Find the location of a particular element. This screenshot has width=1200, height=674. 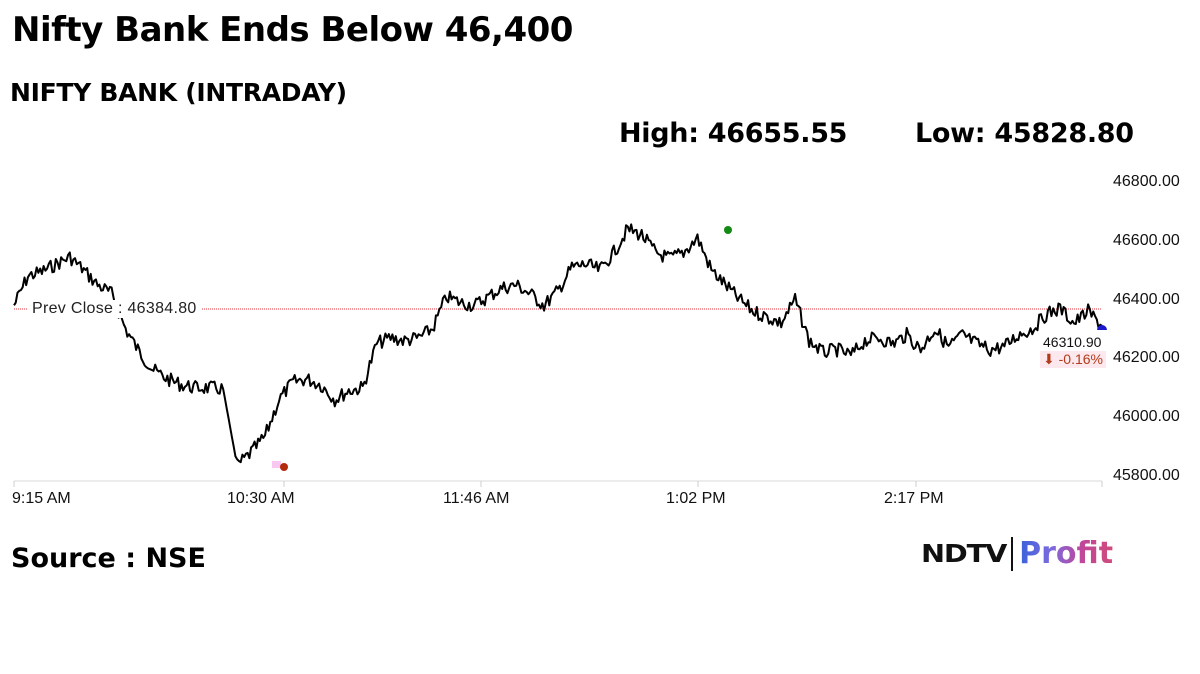

y-tick-label: 46000.00 is located at coordinates (1146, 416).